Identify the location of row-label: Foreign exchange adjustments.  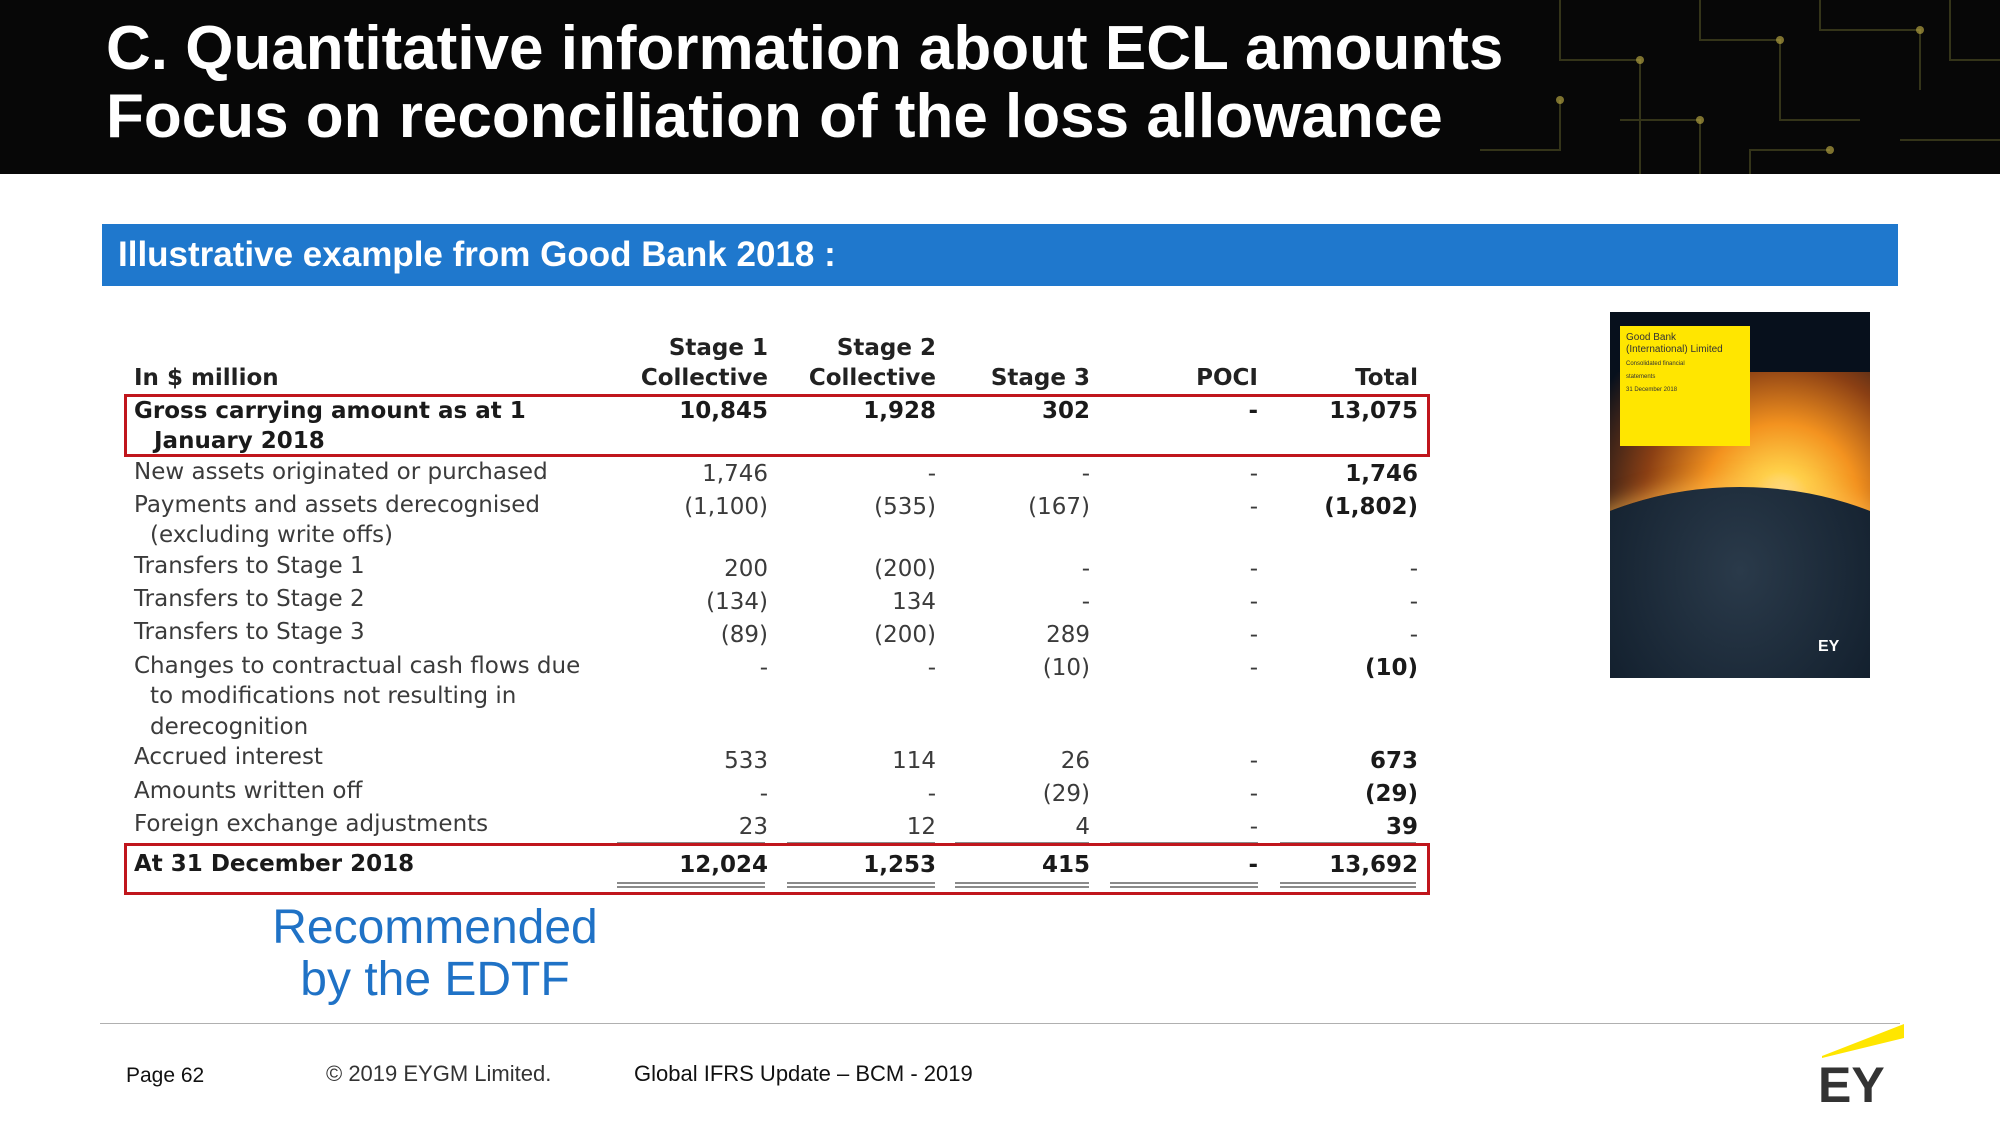
(311, 824).